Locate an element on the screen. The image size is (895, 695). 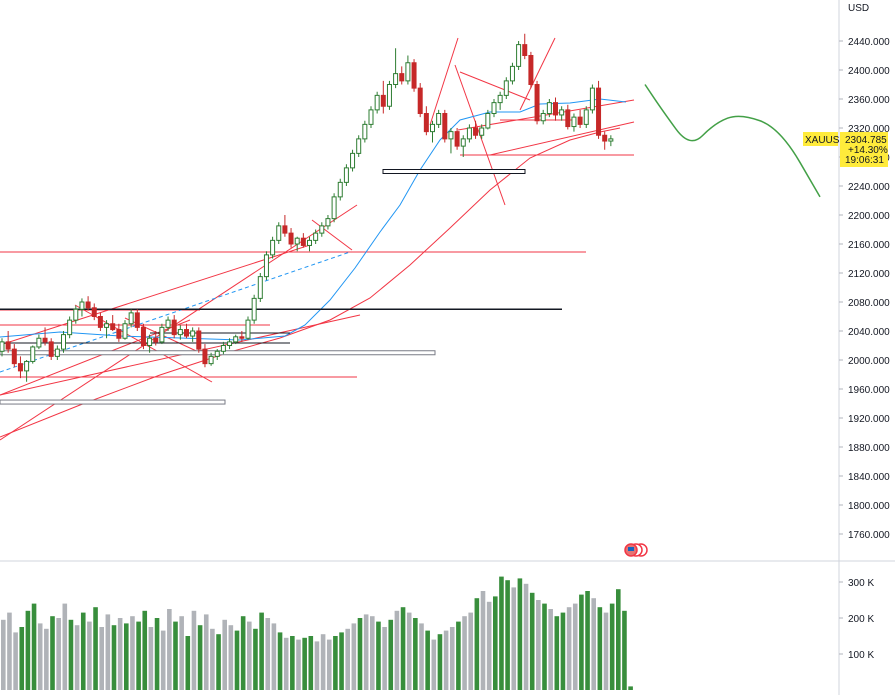
badge-countdown: 19:06:31 is located at coordinates (864, 160).